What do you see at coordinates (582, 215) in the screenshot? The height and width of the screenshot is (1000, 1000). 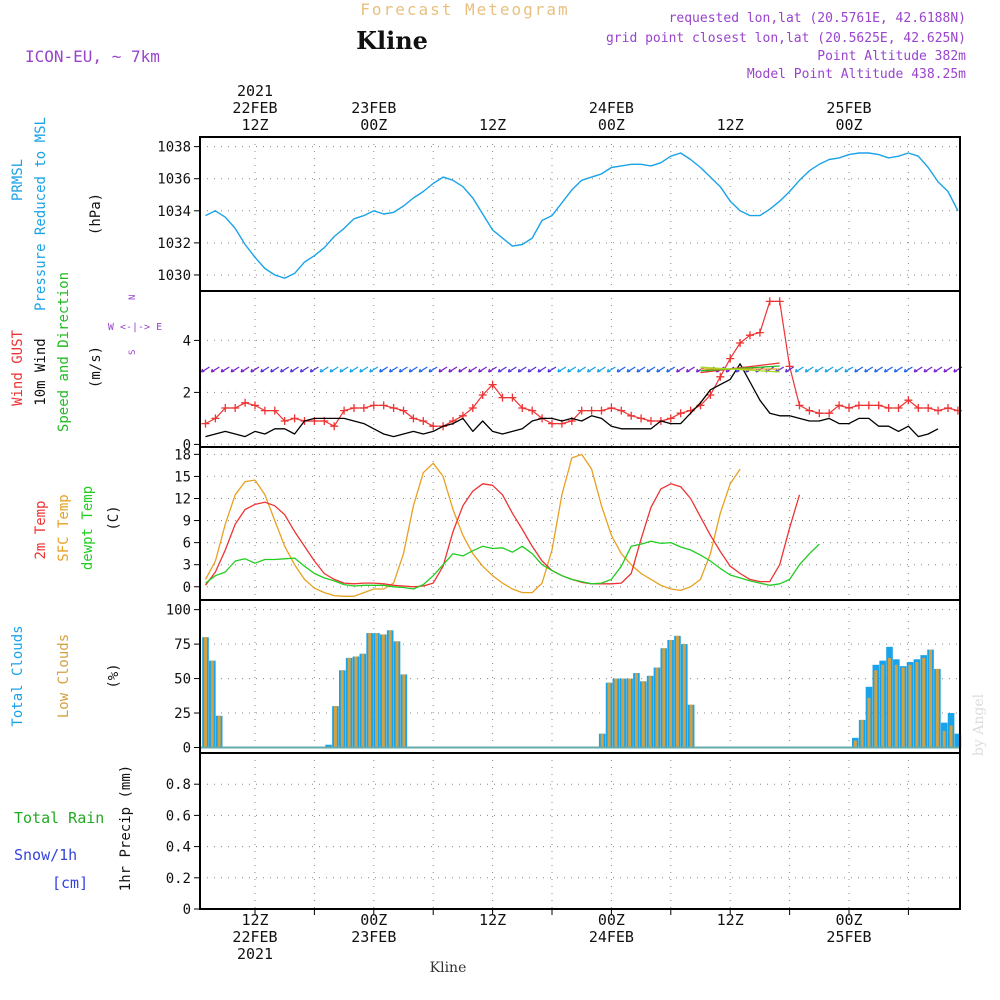 I see `pressure-line` at bounding box center [582, 215].